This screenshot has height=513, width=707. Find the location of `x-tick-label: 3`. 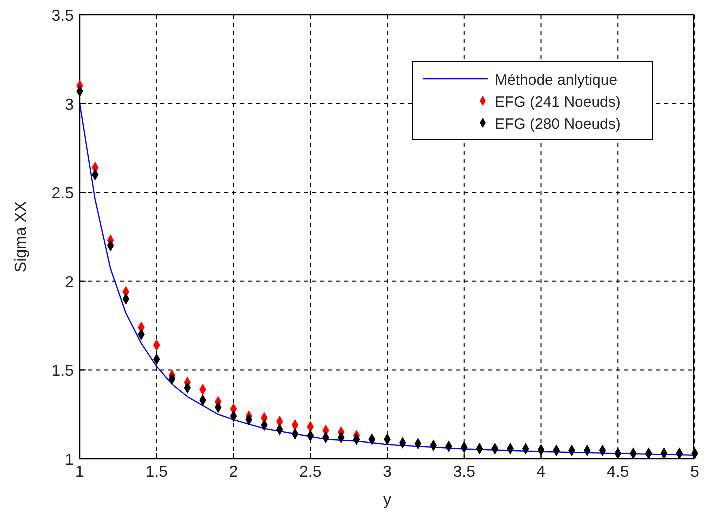

x-tick-label: 3 is located at coordinates (387, 472).